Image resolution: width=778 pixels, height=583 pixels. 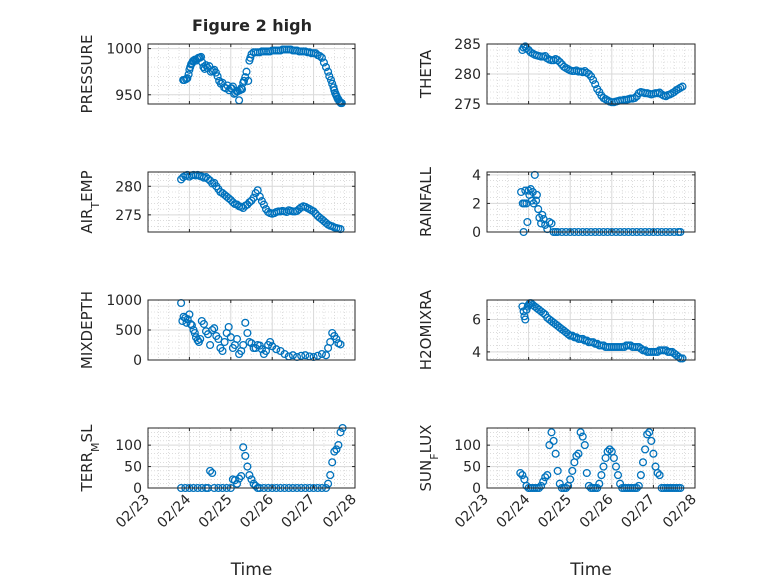 What do you see at coordinates (128, 446) in the screenshot?
I see `y-tick-label: 100` at bounding box center [128, 446].